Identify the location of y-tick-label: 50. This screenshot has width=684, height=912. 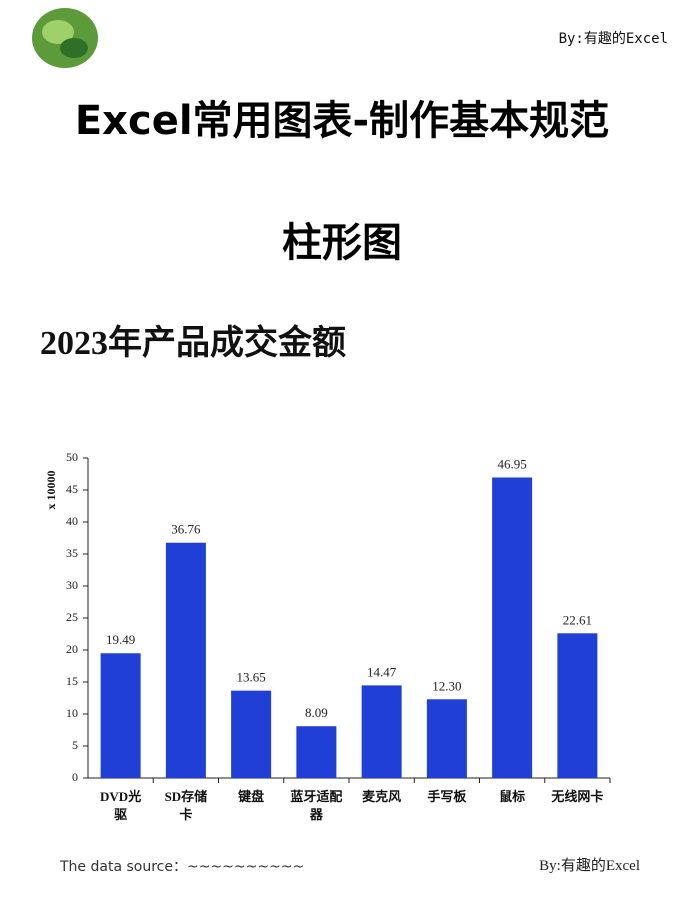
(72, 457).